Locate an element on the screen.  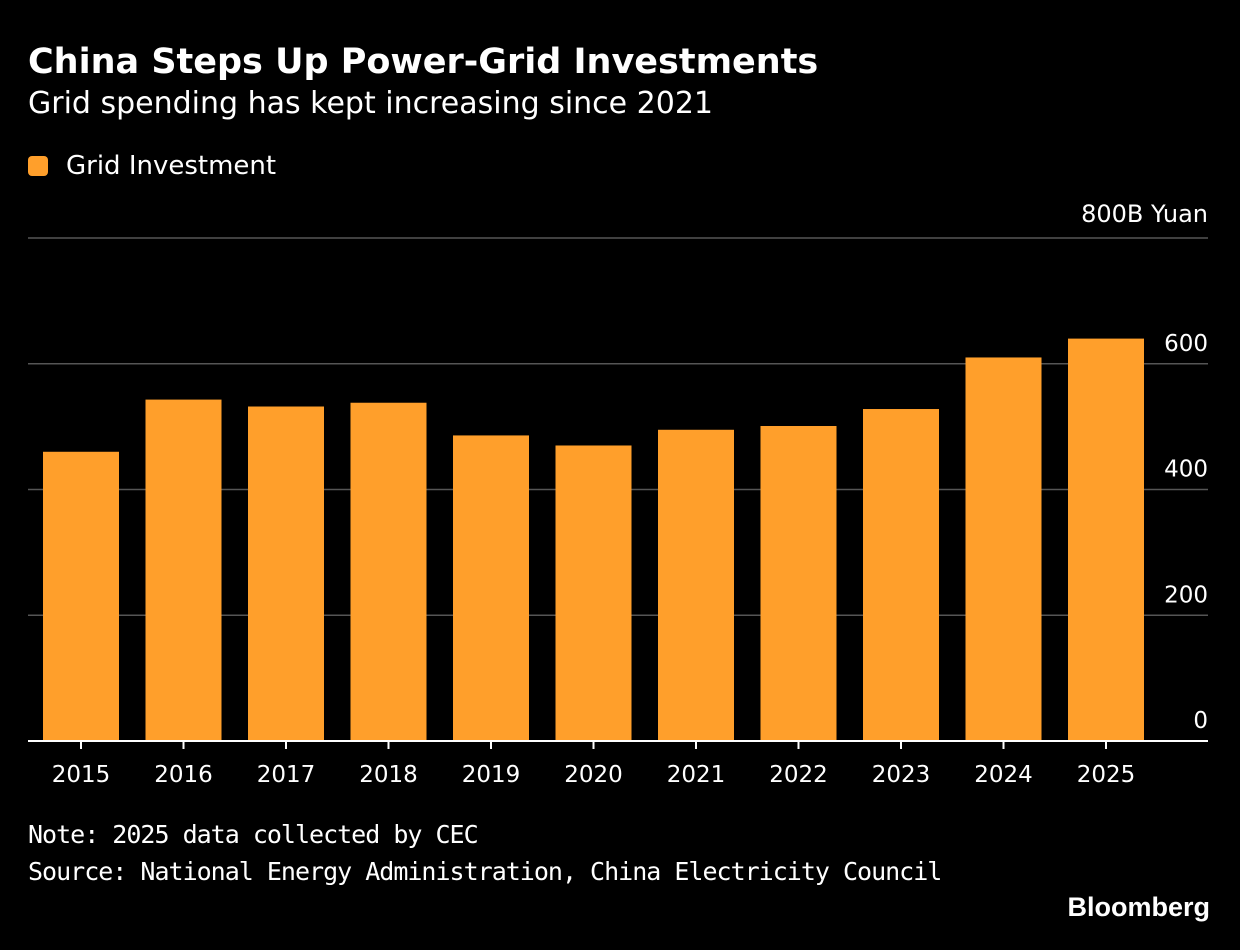
x-tick-label-2025: 2025 is located at coordinates (1106, 775).